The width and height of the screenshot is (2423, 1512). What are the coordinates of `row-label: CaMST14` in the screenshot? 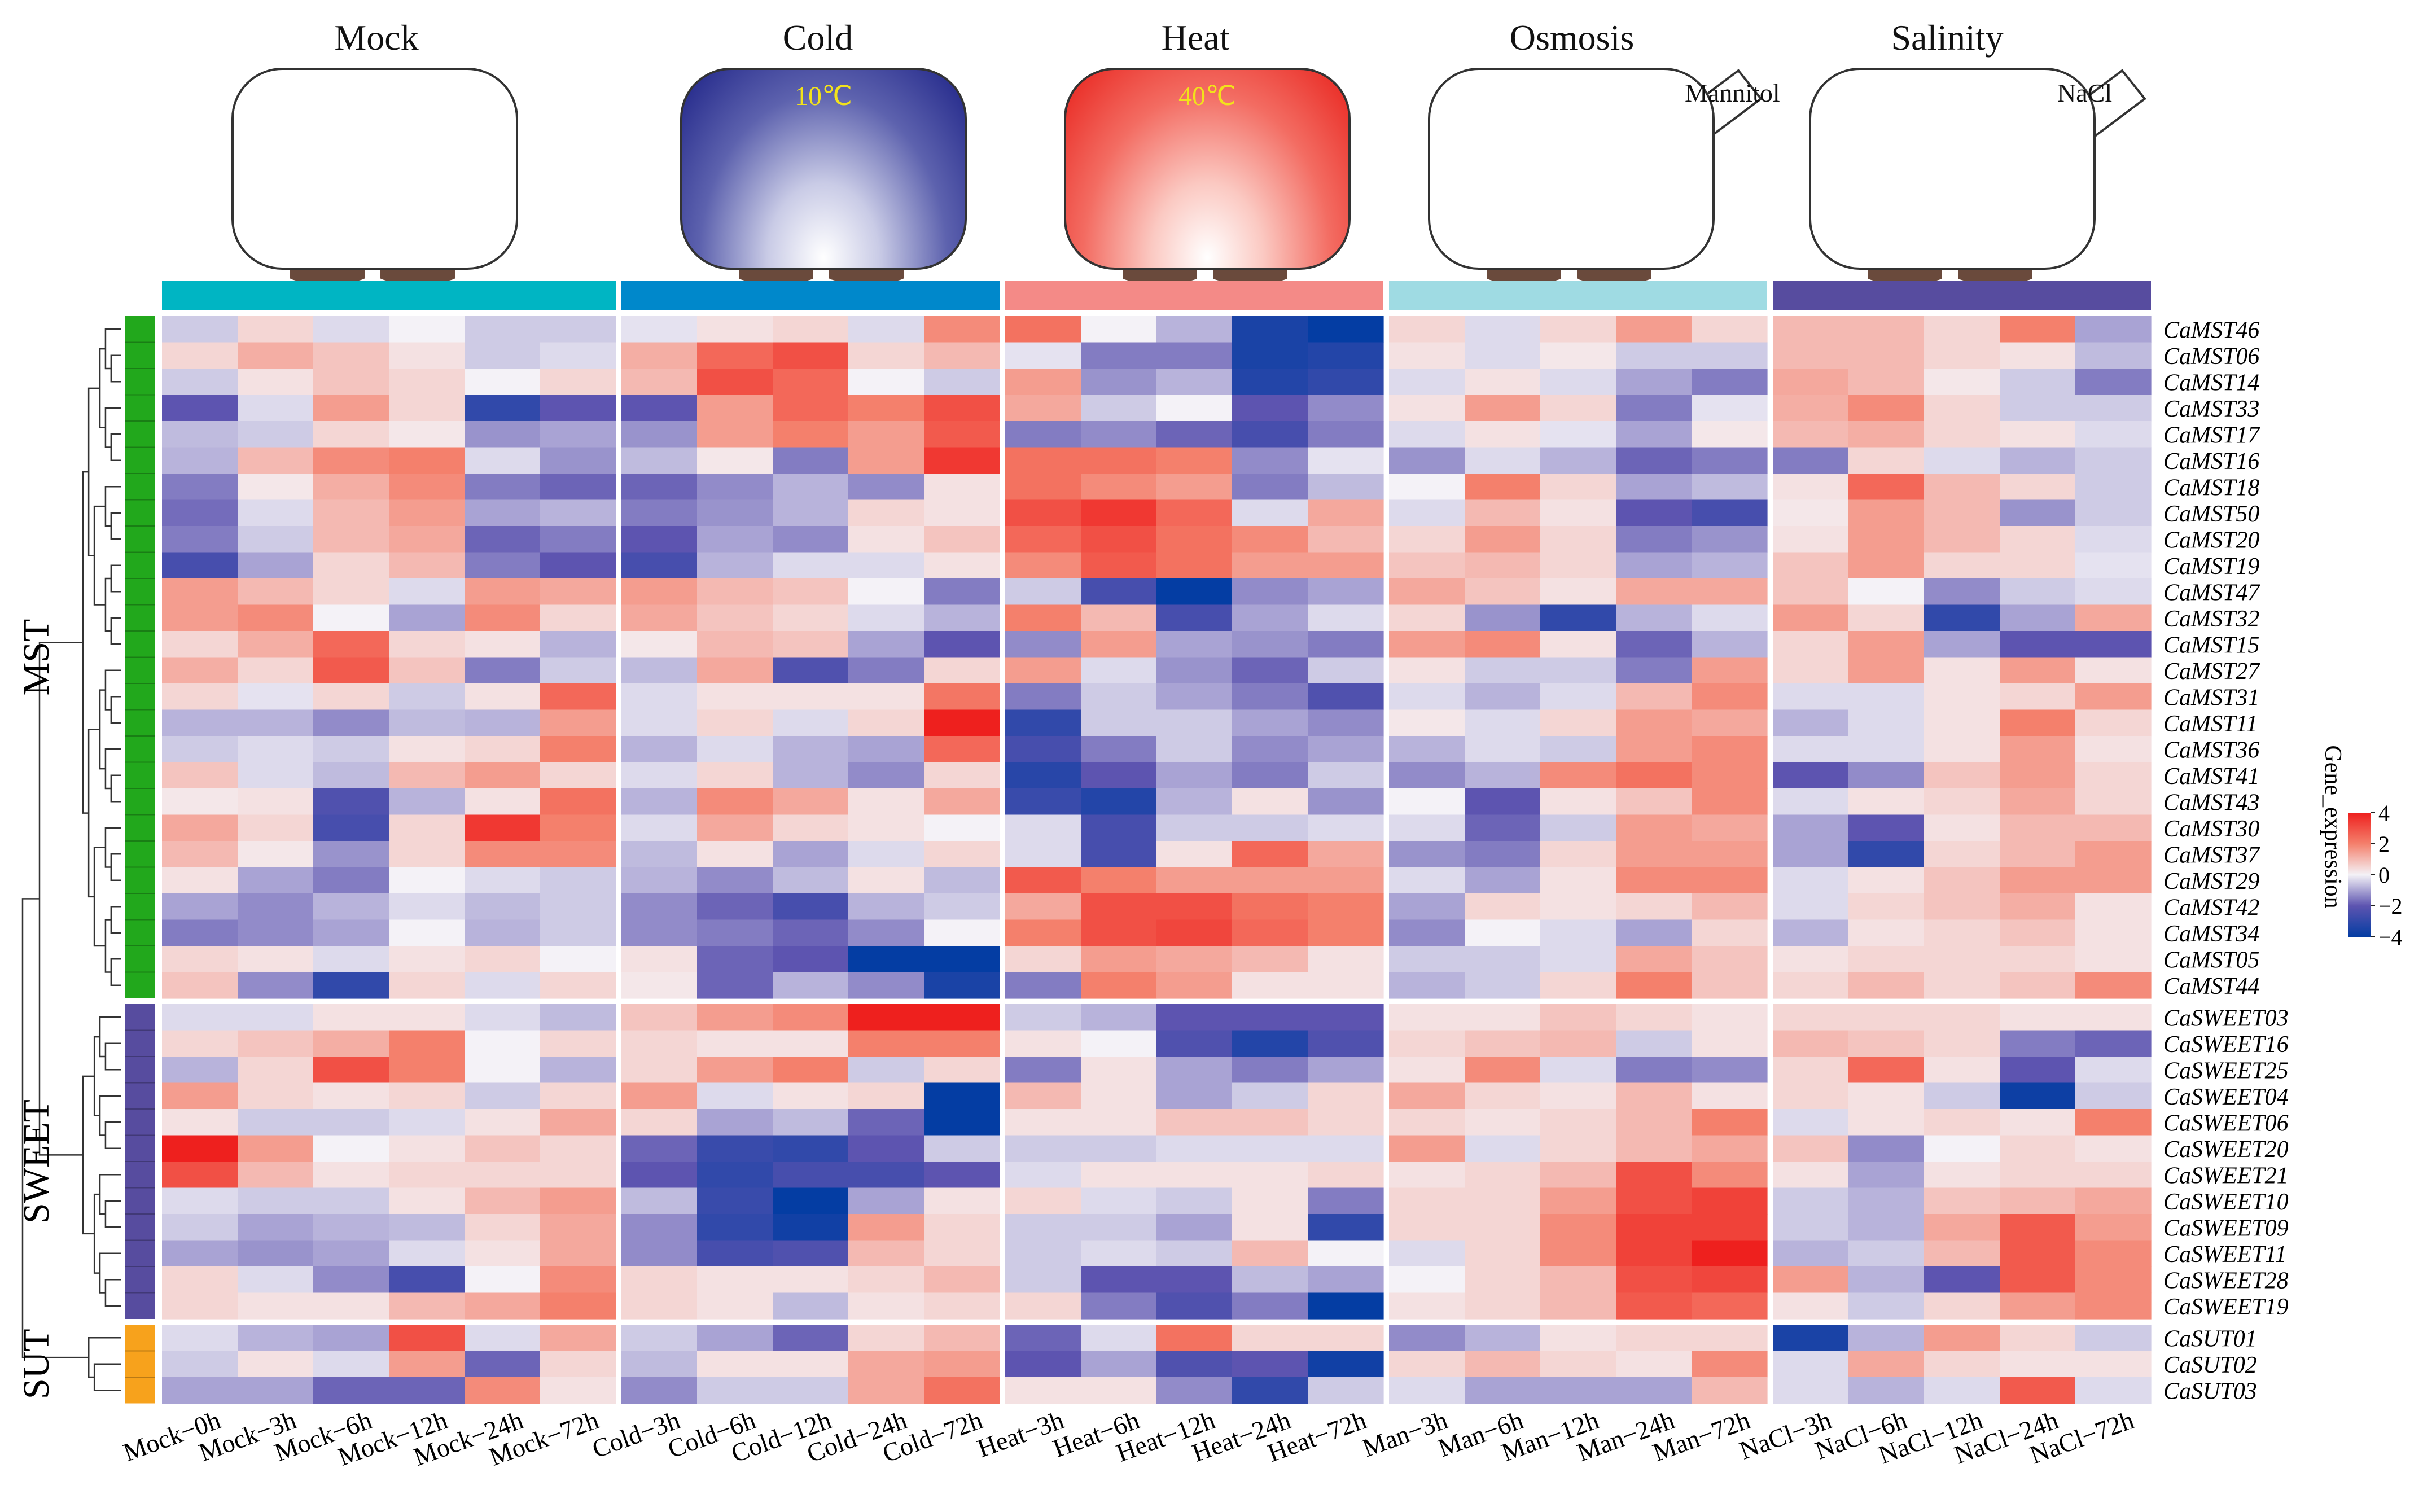 It's located at (2211, 383).